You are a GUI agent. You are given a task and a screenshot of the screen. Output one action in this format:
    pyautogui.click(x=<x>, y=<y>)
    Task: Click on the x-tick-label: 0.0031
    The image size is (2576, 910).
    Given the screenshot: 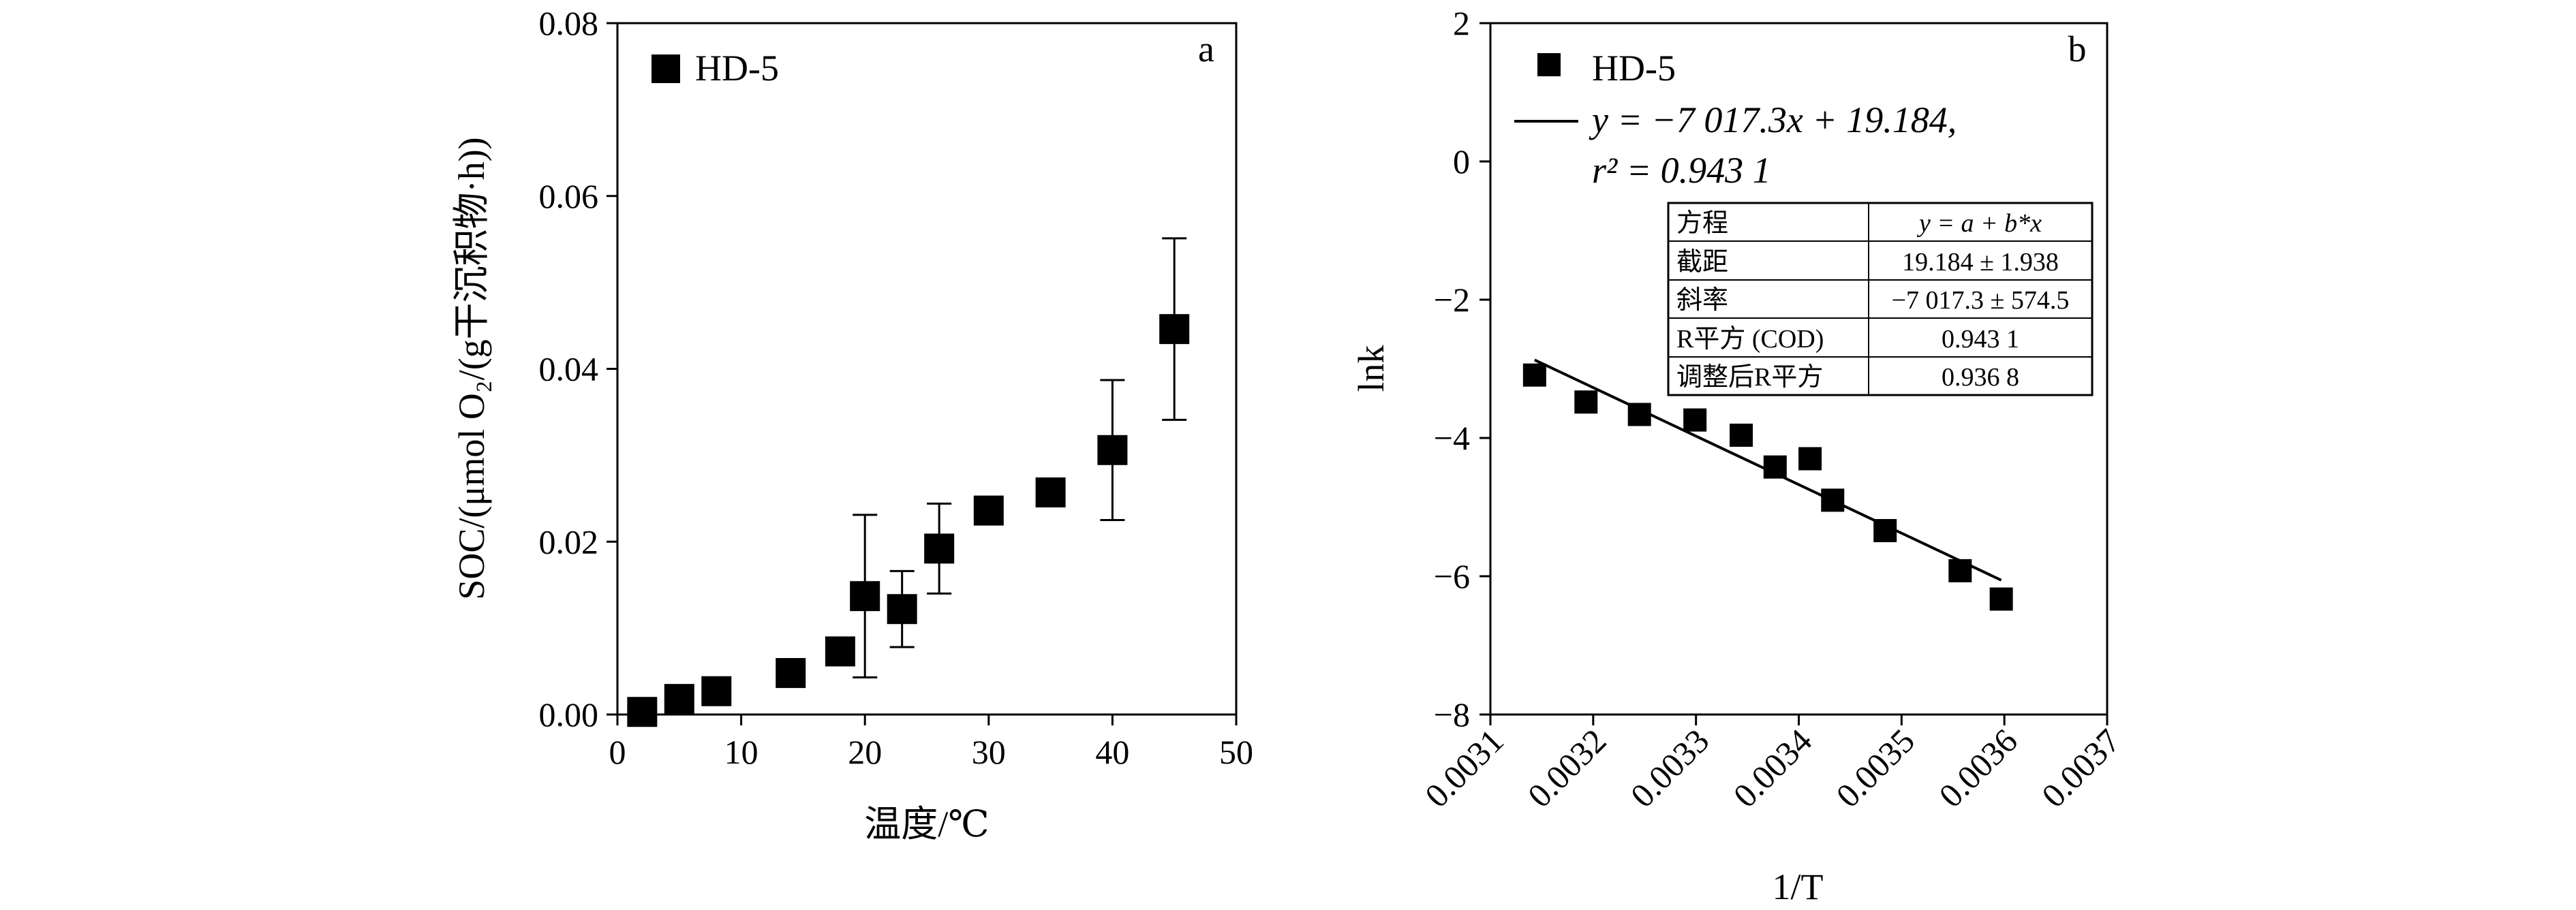 What is the action you would take?
    pyautogui.click(x=1464, y=768)
    